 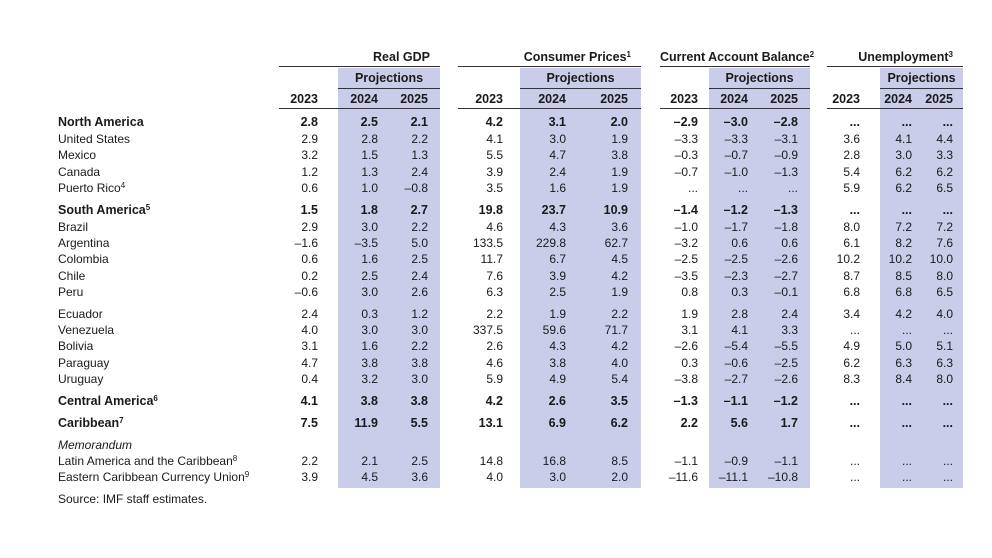 I want to click on cell: 11.7, so click(x=491, y=259).